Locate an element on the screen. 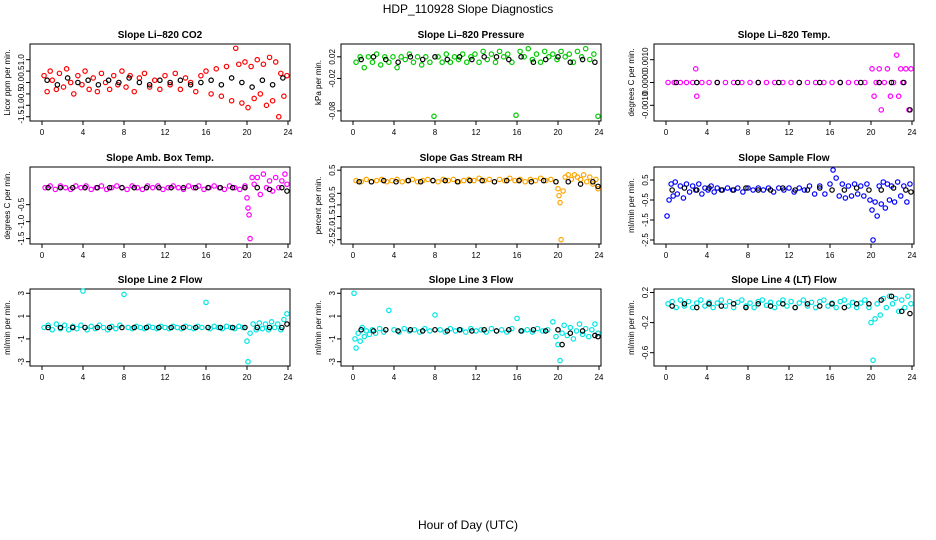  y-tick-label: -3 is located at coordinates (332, 362).